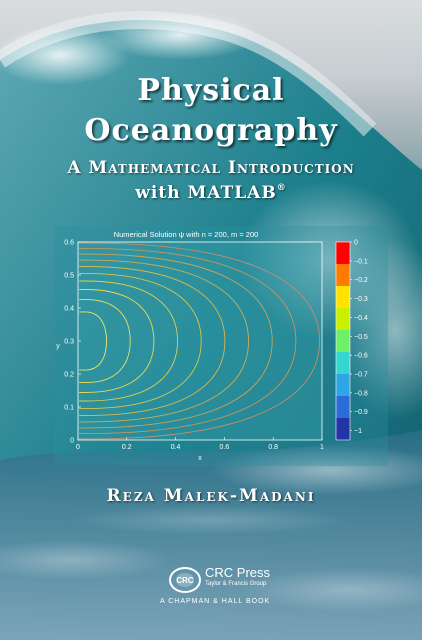  What do you see at coordinates (69, 309) in the screenshot?
I see `y-tick-label: 0.4` at bounding box center [69, 309].